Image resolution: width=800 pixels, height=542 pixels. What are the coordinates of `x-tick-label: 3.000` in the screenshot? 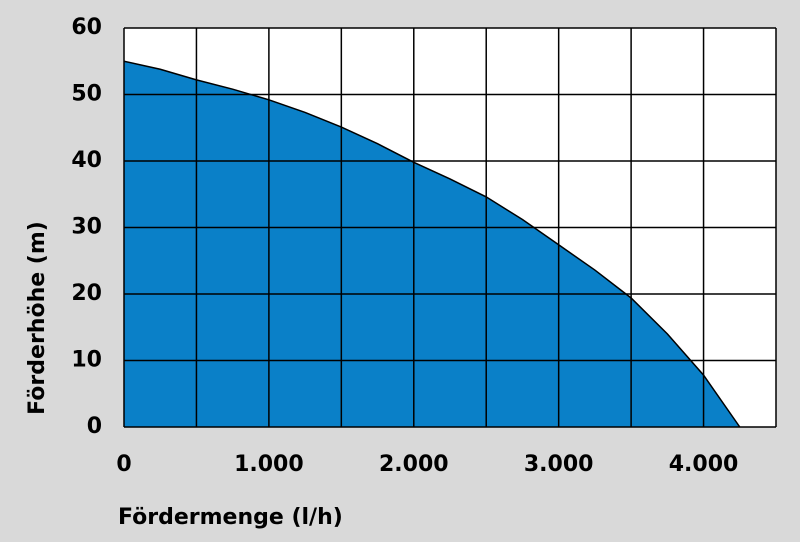 It's located at (559, 464).